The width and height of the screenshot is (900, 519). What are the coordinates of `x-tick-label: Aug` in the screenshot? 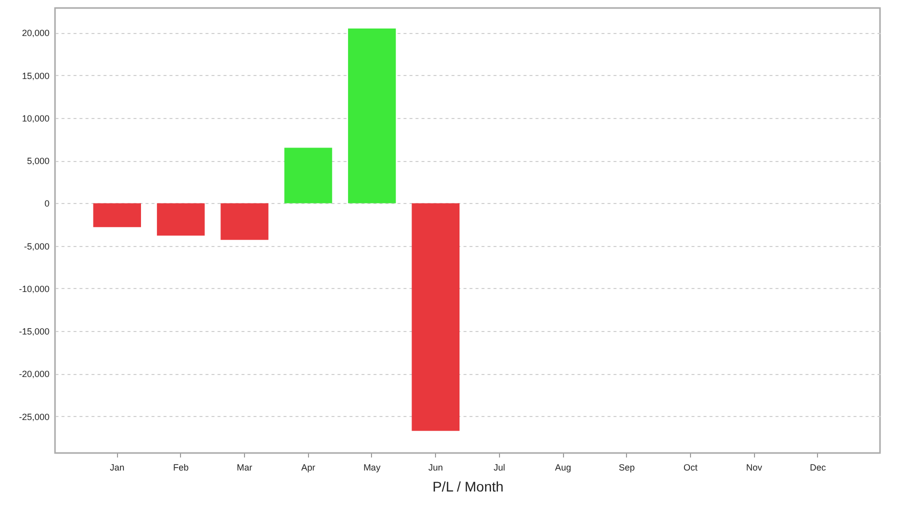 It's located at (563, 467).